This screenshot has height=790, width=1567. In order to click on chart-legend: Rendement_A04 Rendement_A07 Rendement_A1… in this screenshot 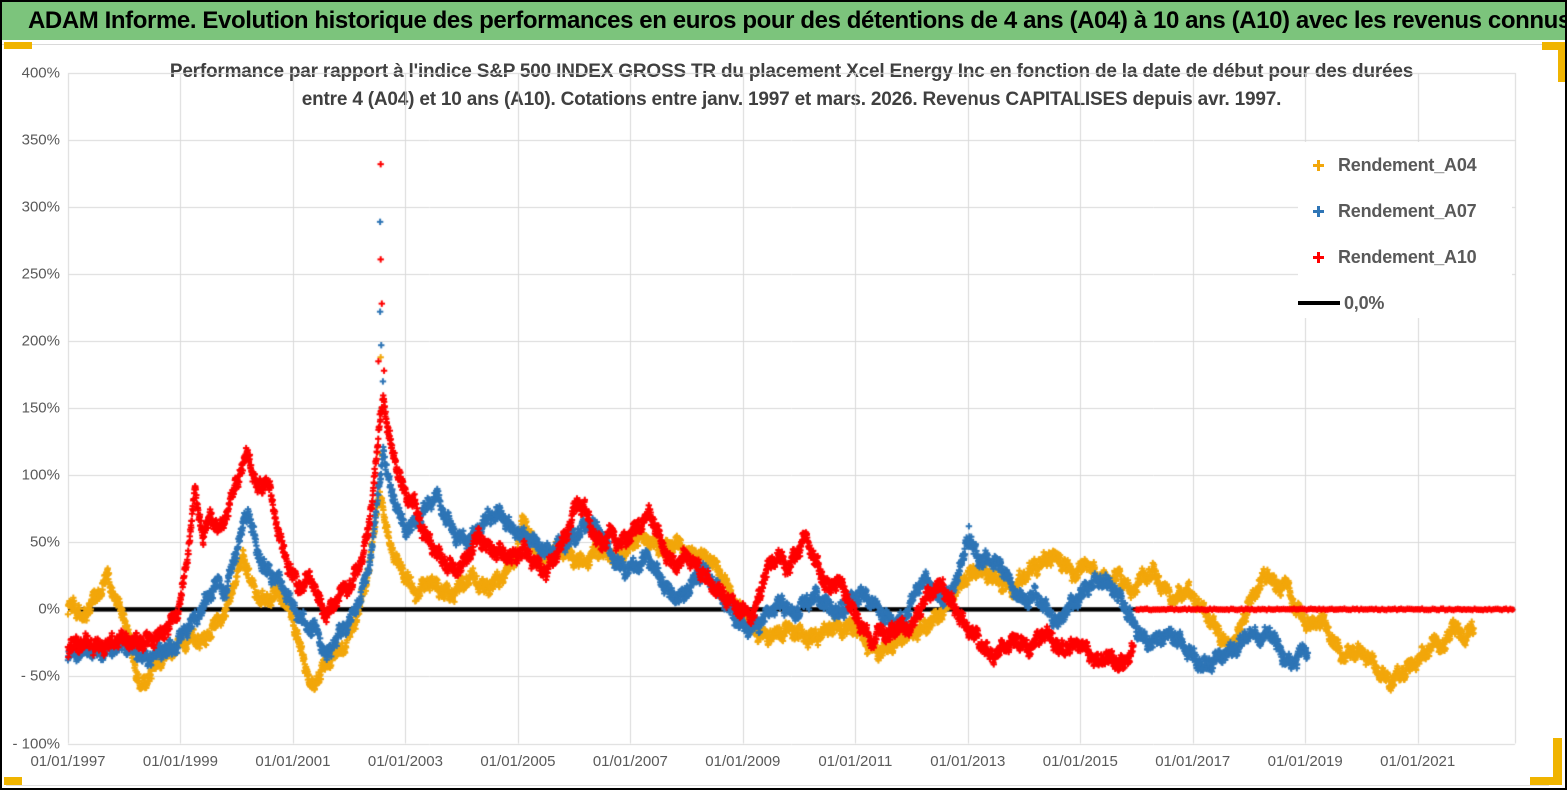, I will do `click(1405, 230)`.